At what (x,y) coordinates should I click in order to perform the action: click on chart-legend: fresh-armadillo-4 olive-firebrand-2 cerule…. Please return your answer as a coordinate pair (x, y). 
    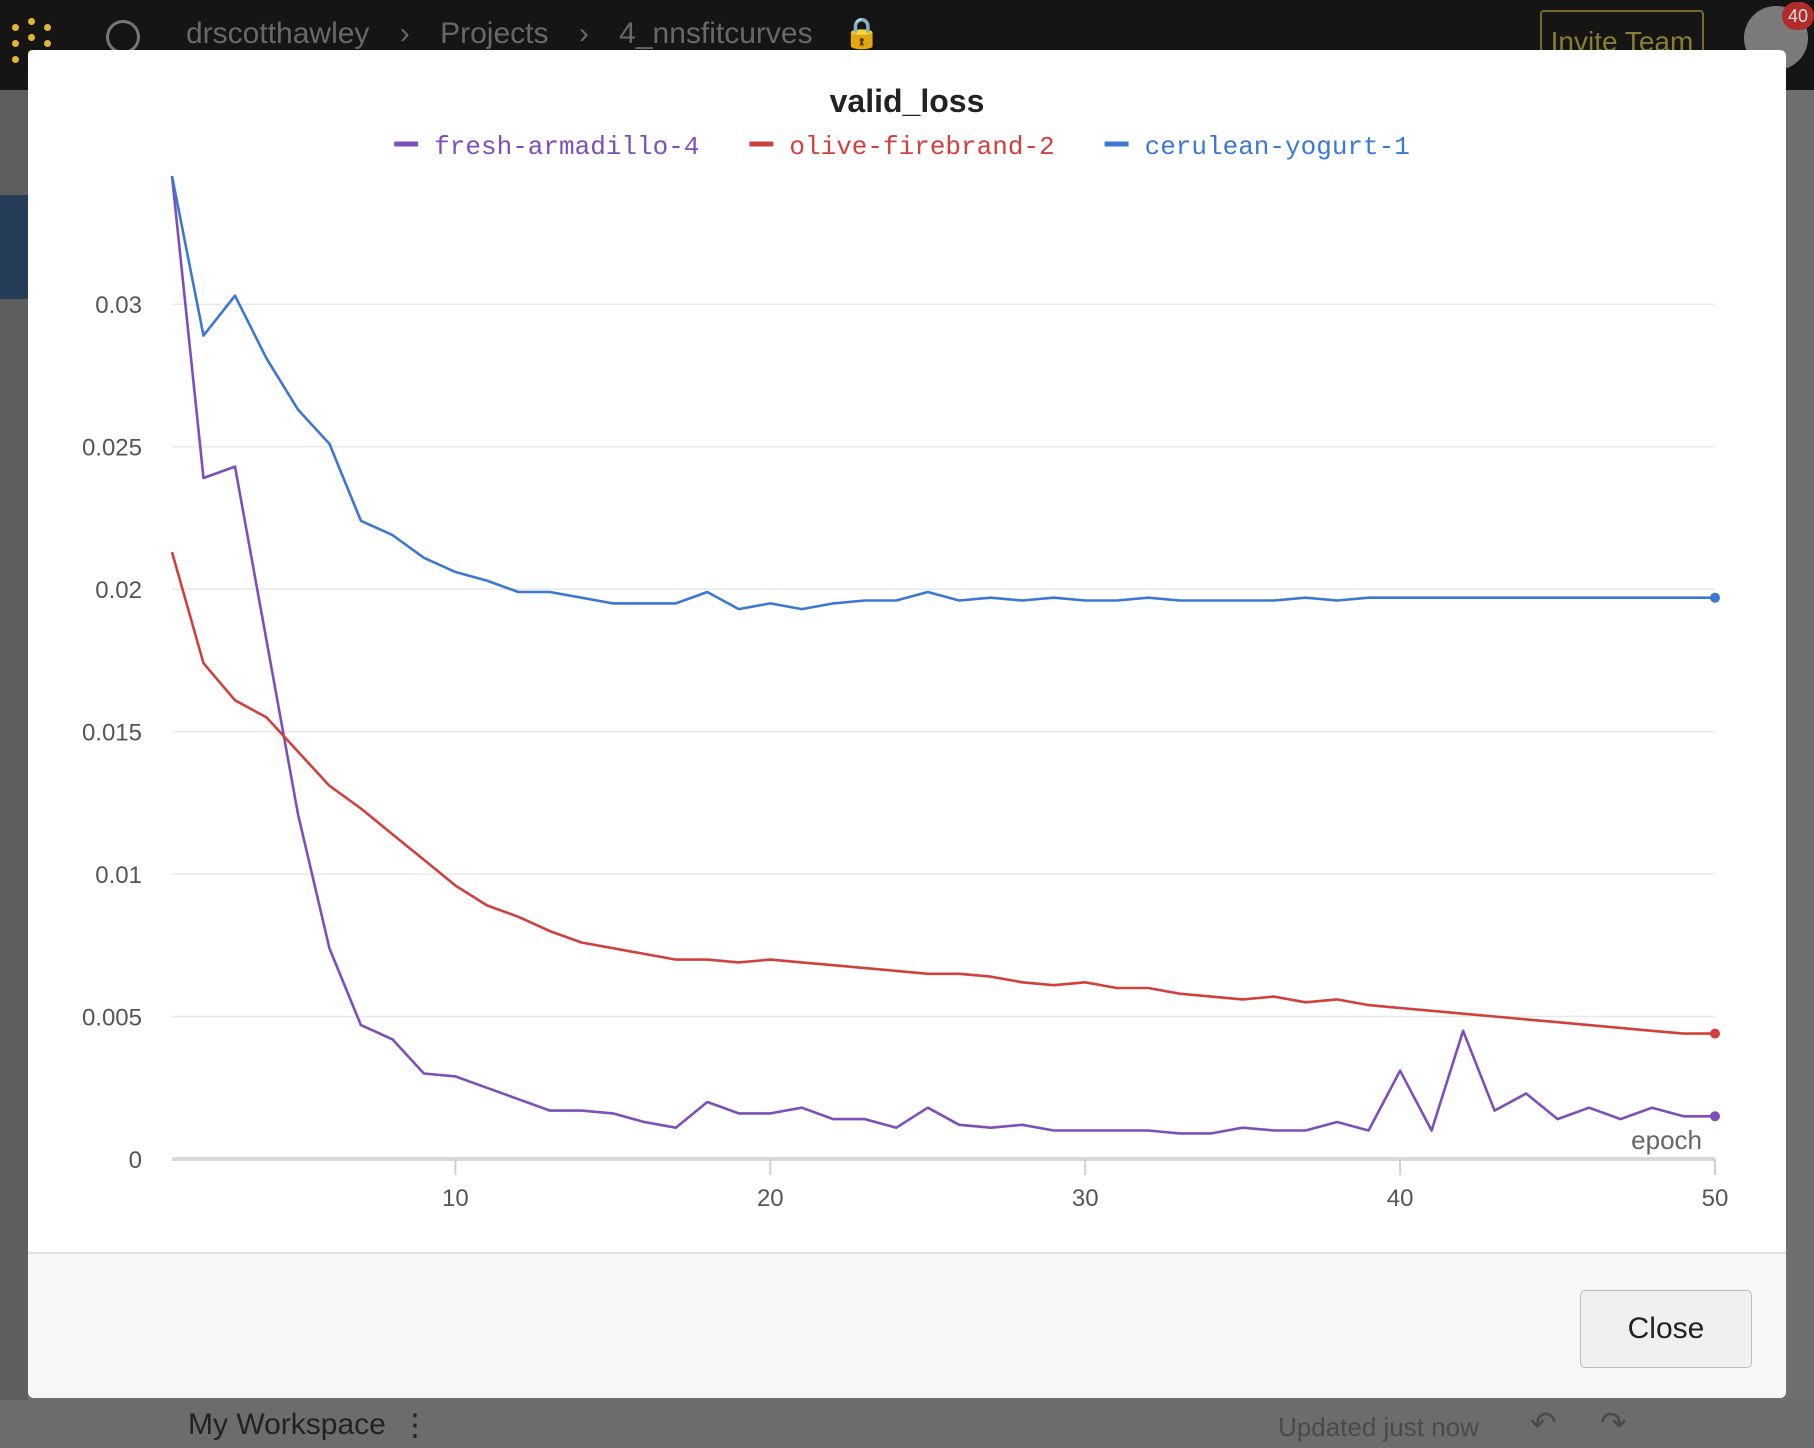
    Looking at the image, I should click on (902, 147).